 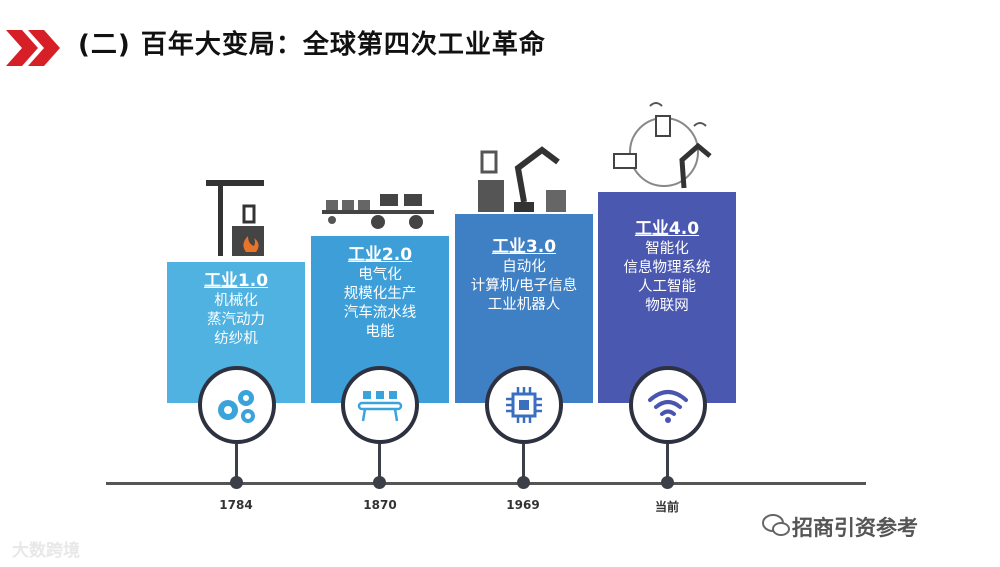 I want to click on stage-line: 自动化, so click(x=524, y=267).